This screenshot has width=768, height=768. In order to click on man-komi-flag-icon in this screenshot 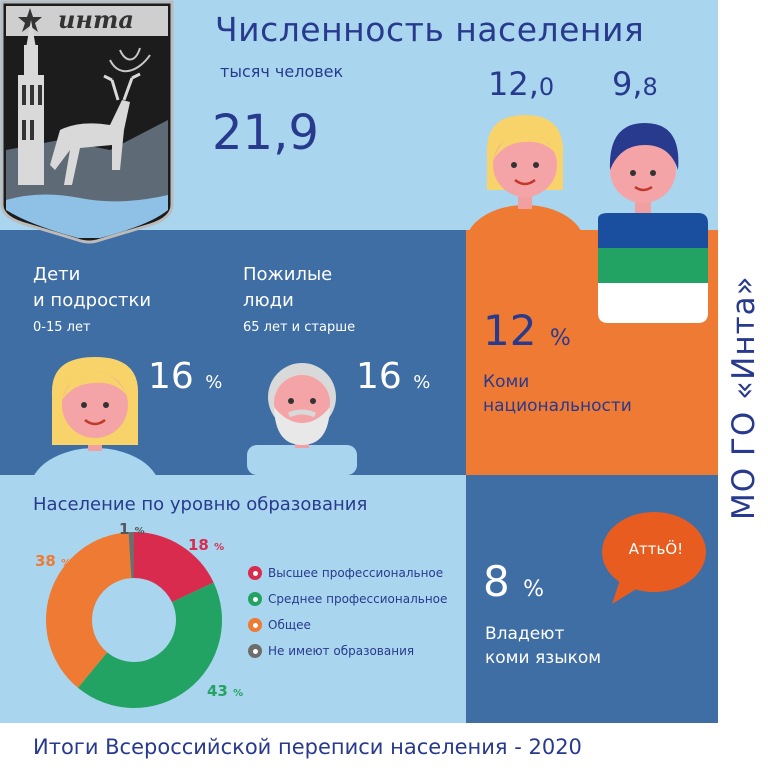, I will do `click(654, 221)`.